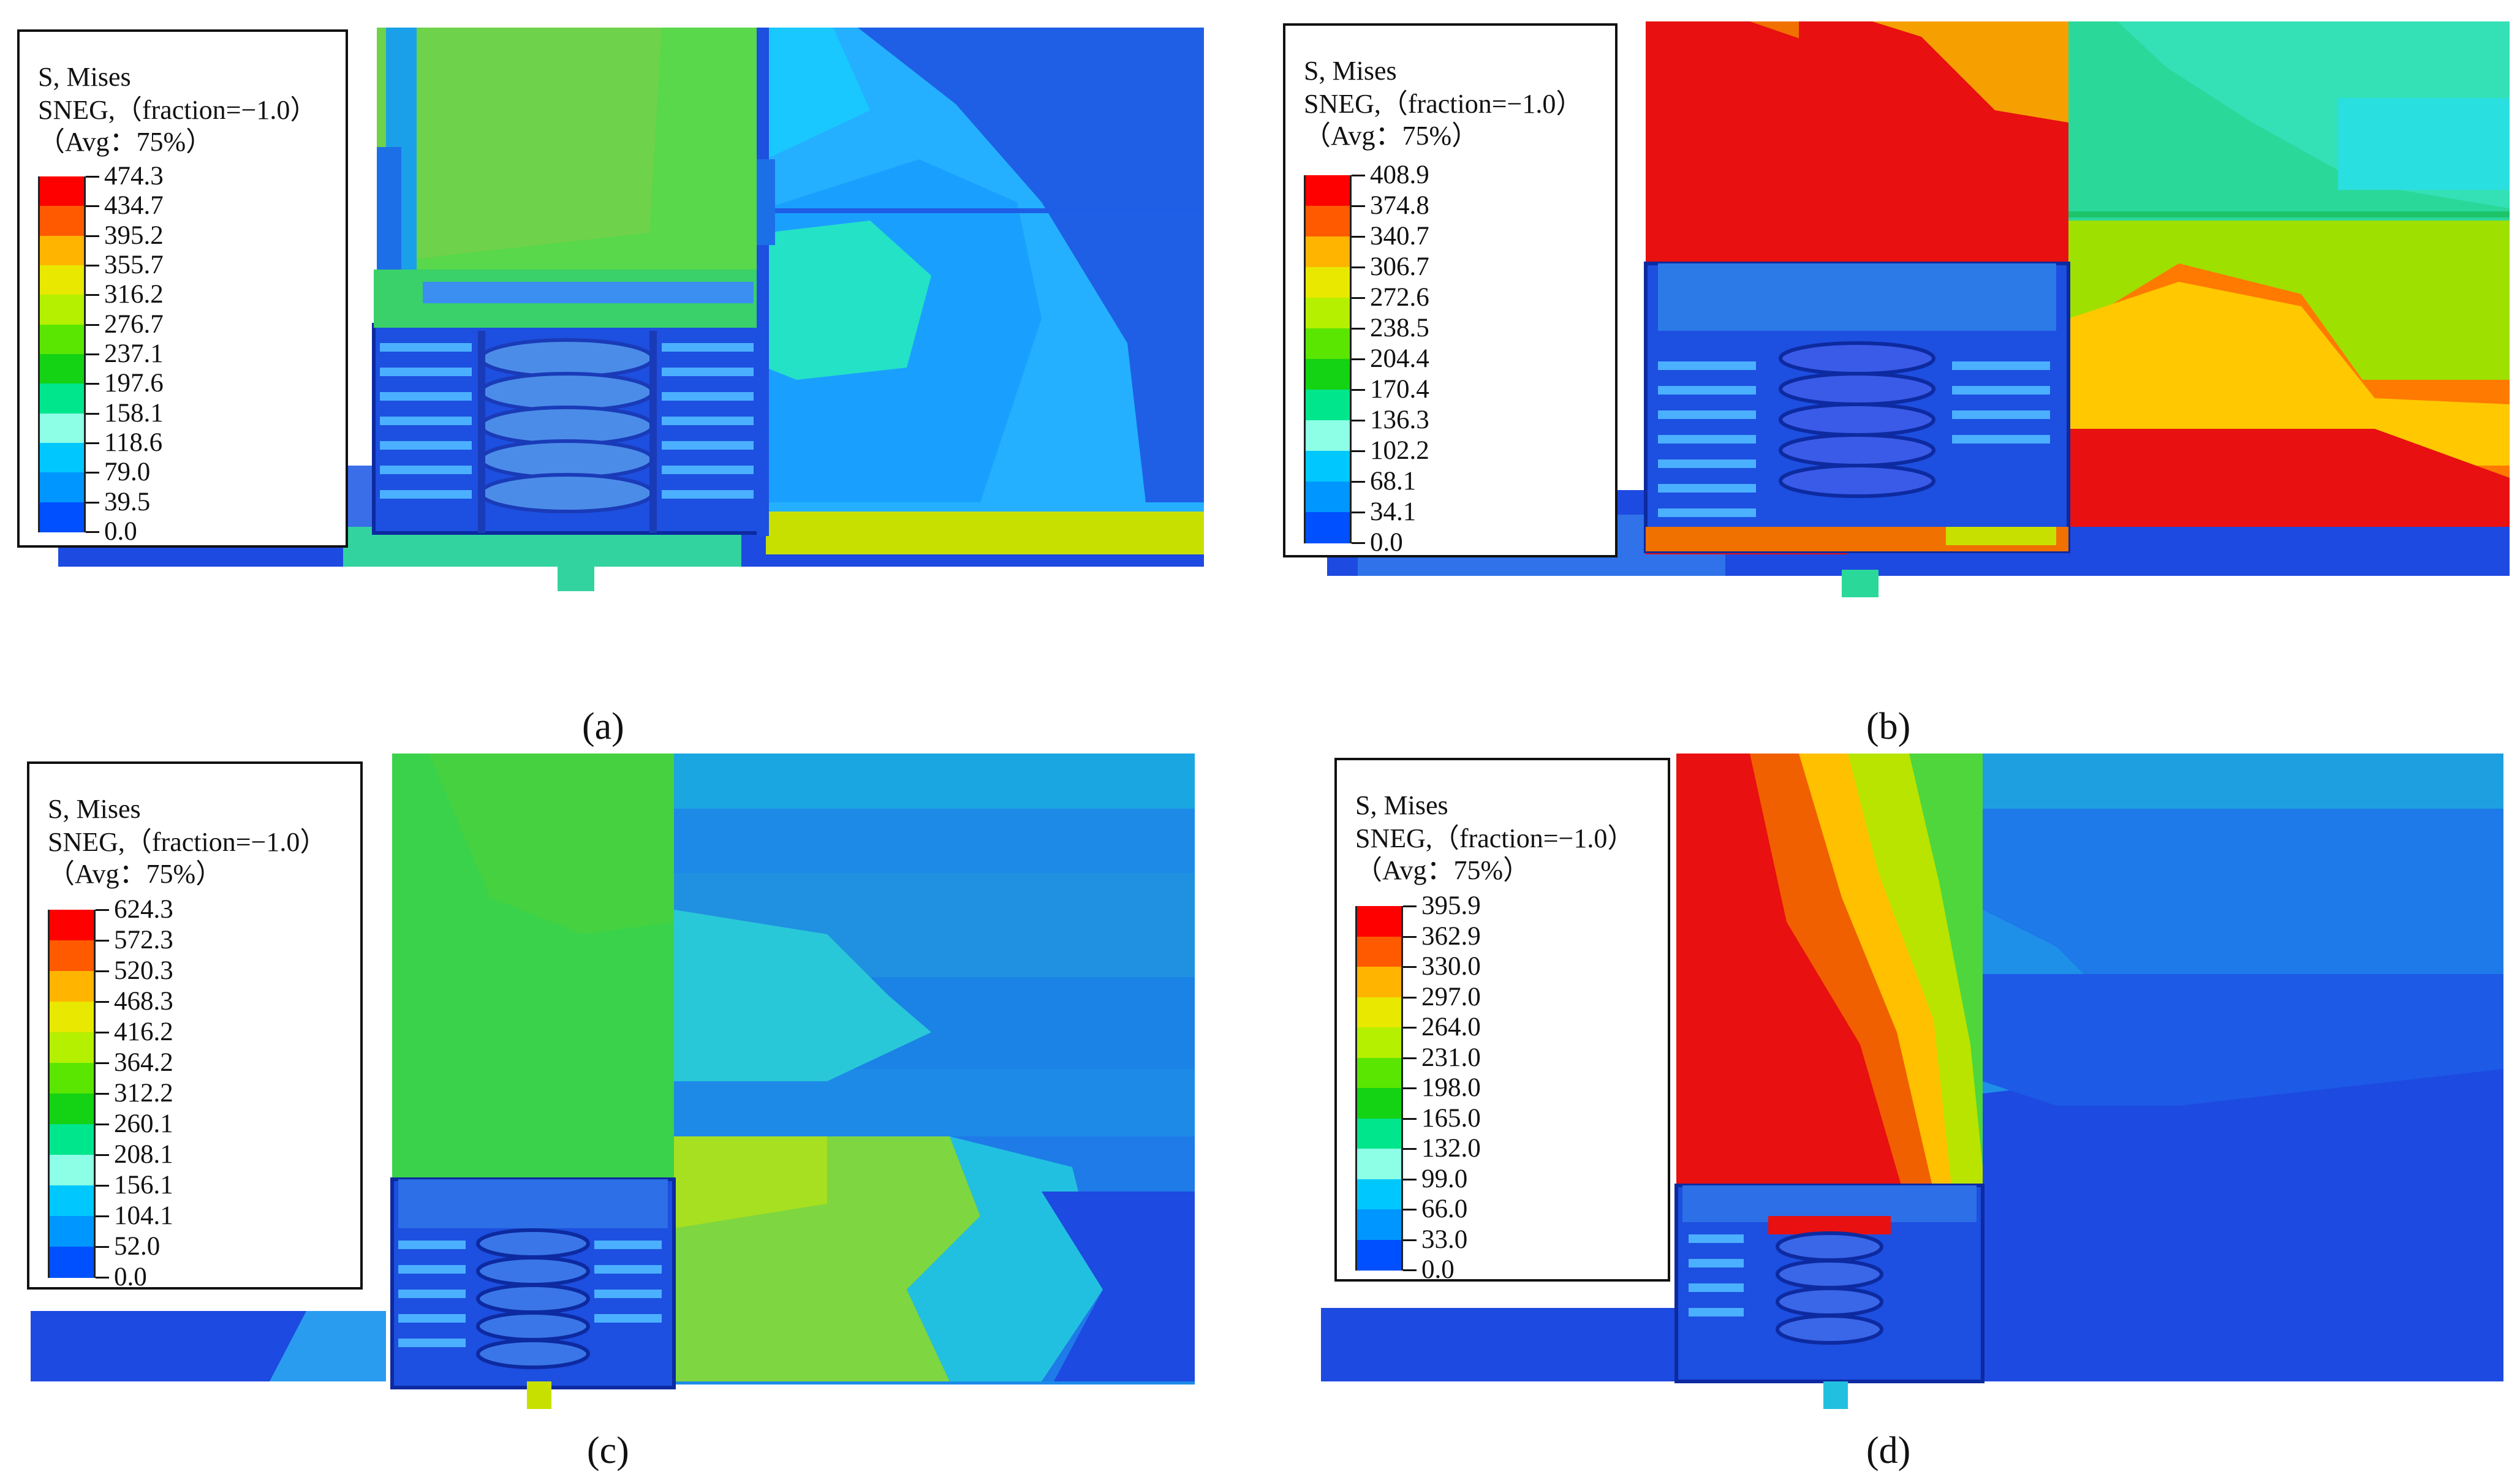 This screenshot has width=2520, height=1477. What do you see at coordinates (1399, 205) in the screenshot?
I see `scale-label: 374.8` at bounding box center [1399, 205].